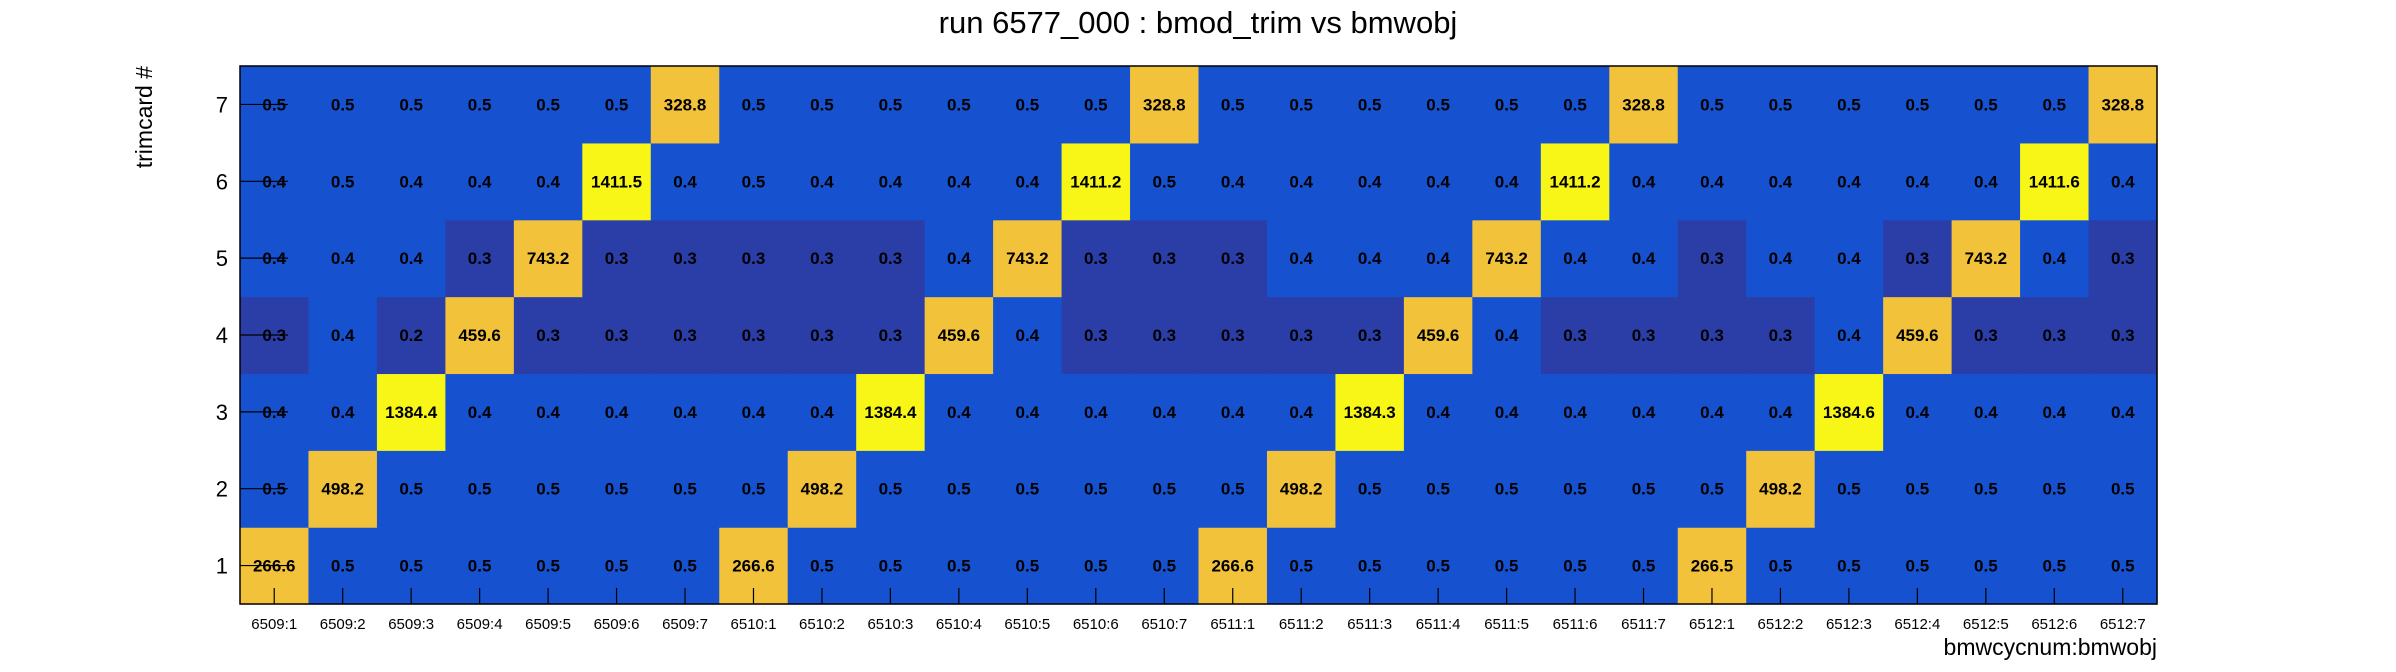  Describe the element at coordinates (1849, 624) in the screenshot. I see `x-tick-label: 6512:3` at that location.